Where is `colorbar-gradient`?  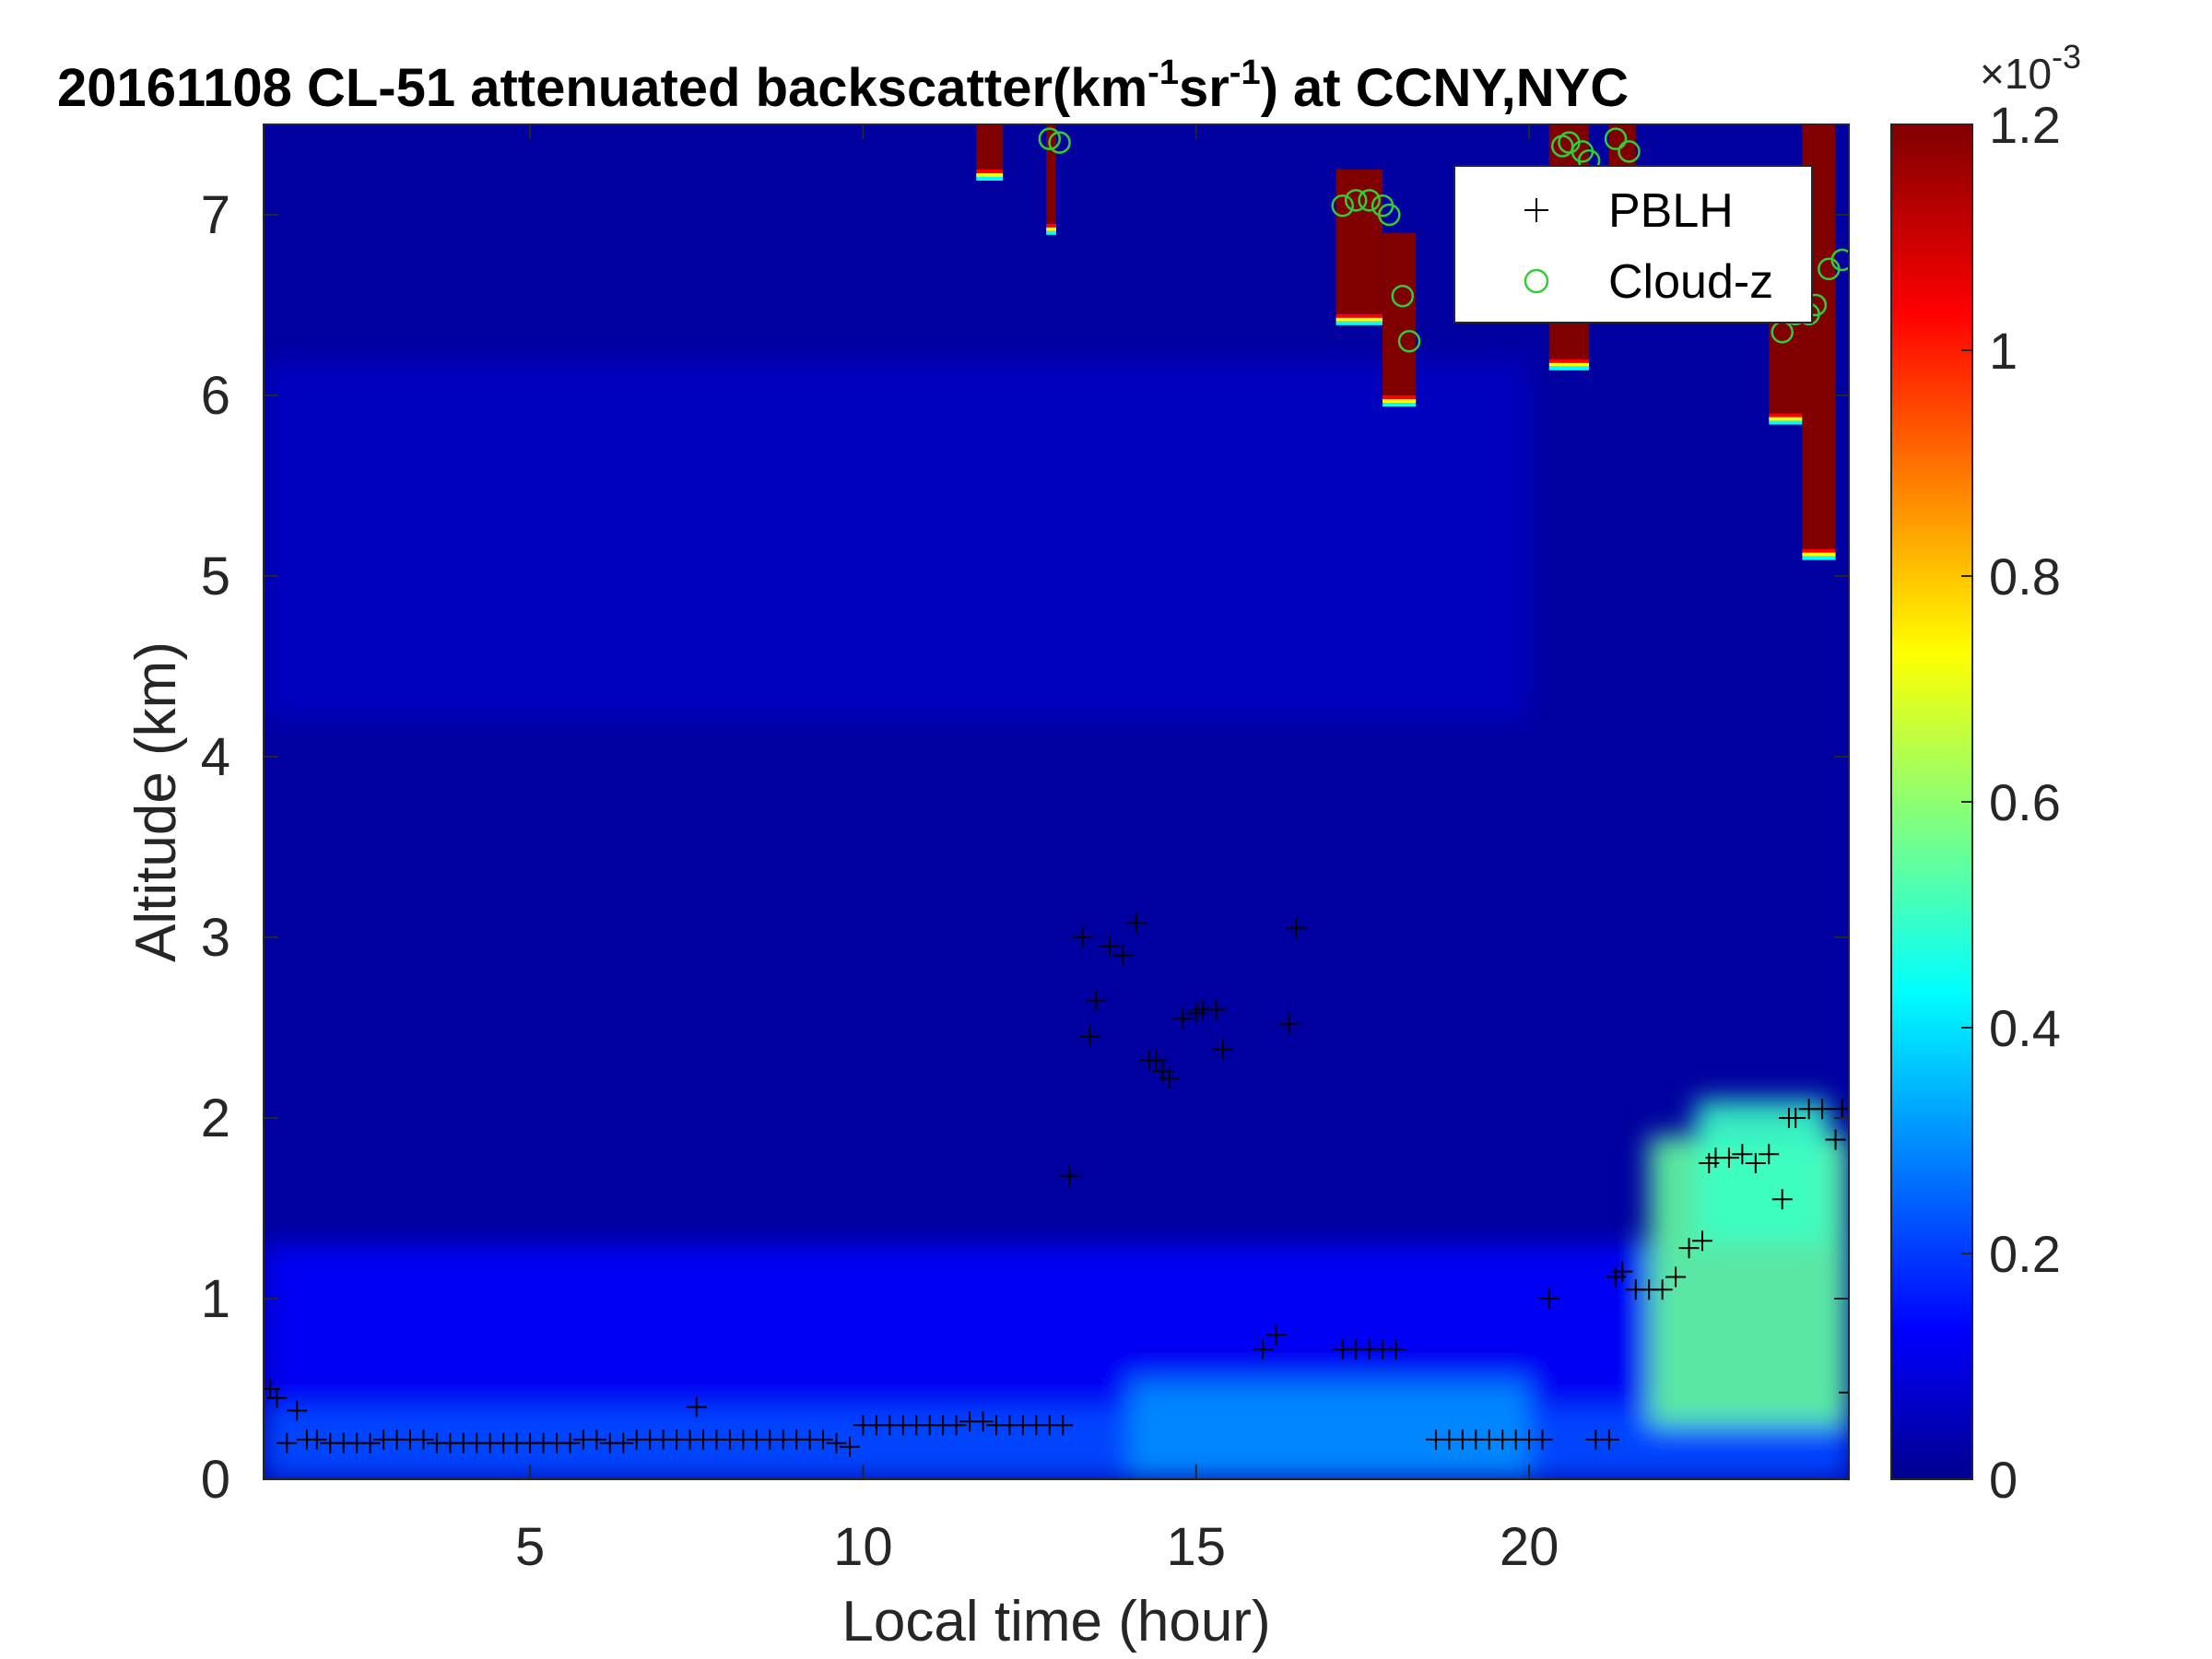
colorbar-gradient is located at coordinates (1931, 801).